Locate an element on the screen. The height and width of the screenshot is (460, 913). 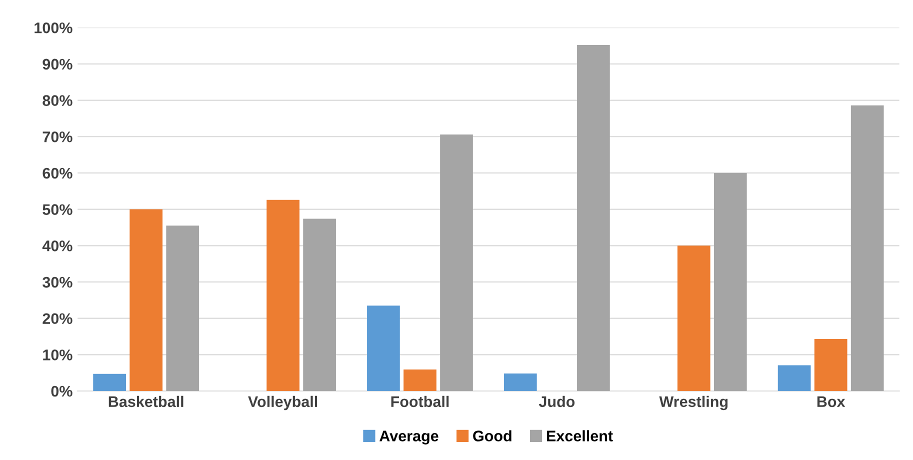
legend-label: Average is located at coordinates (409, 437).